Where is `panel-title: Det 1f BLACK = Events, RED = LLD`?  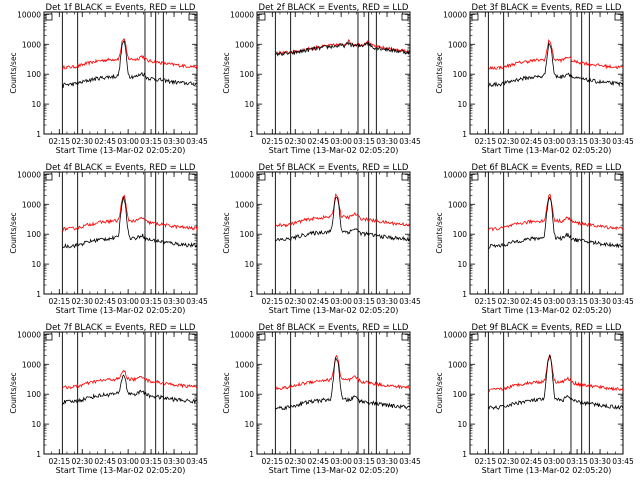 panel-title: Det 1f BLACK = Events, RED = LLD is located at coordinates (121, 8).